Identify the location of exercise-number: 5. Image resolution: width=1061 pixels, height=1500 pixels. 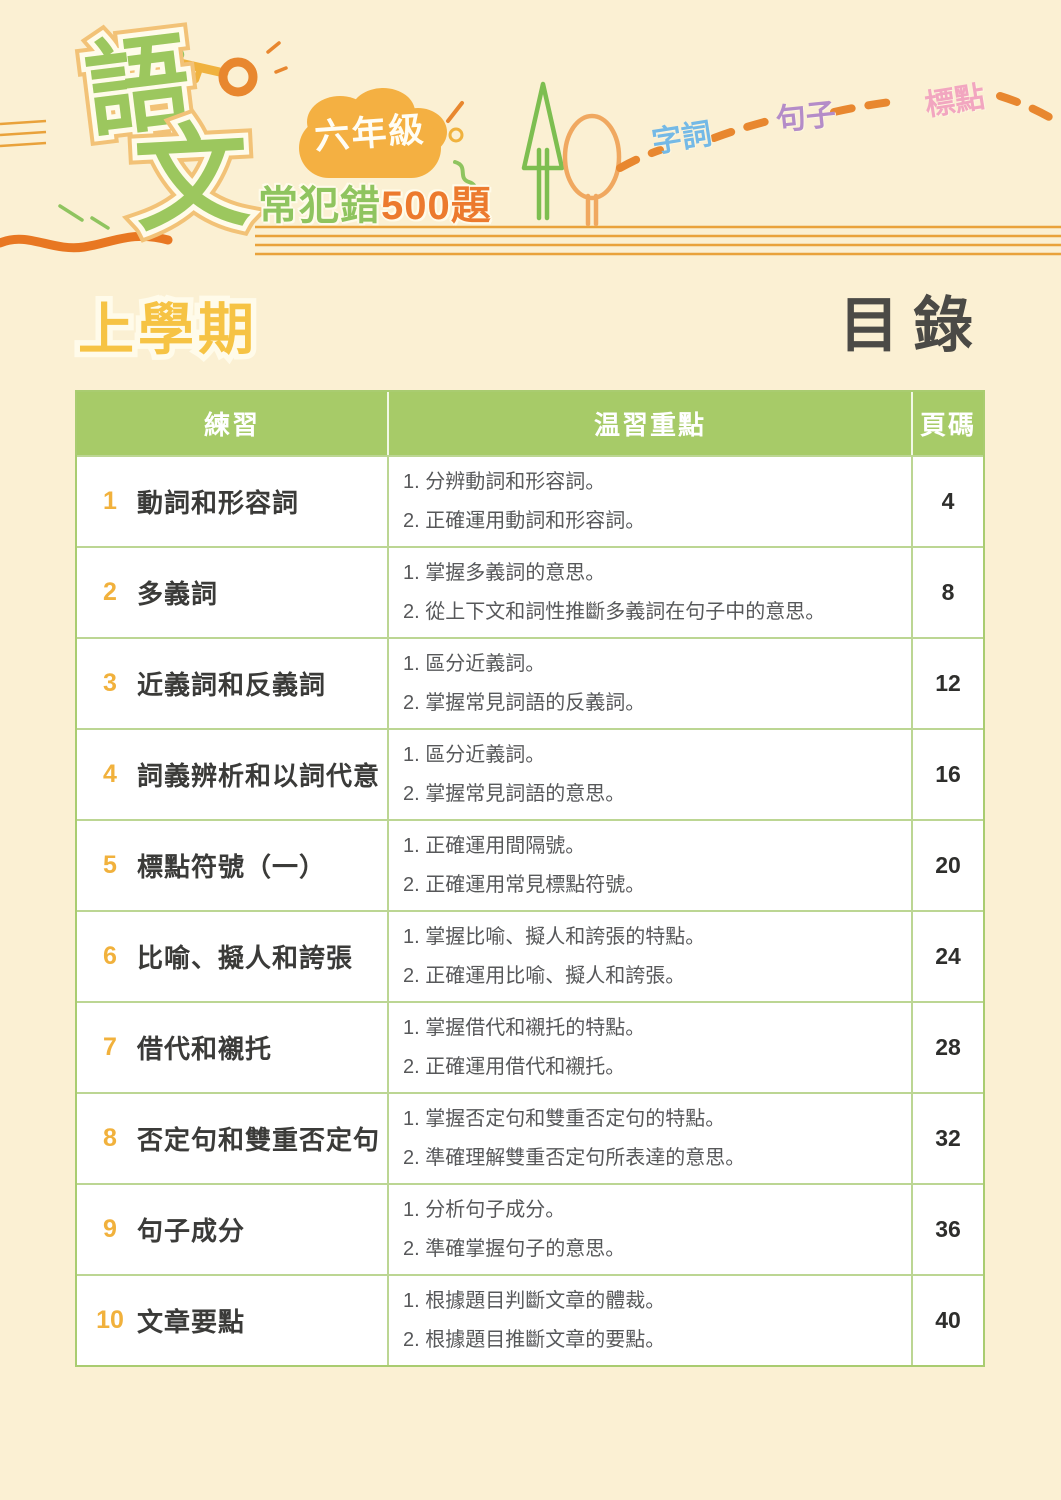
(110, 865).